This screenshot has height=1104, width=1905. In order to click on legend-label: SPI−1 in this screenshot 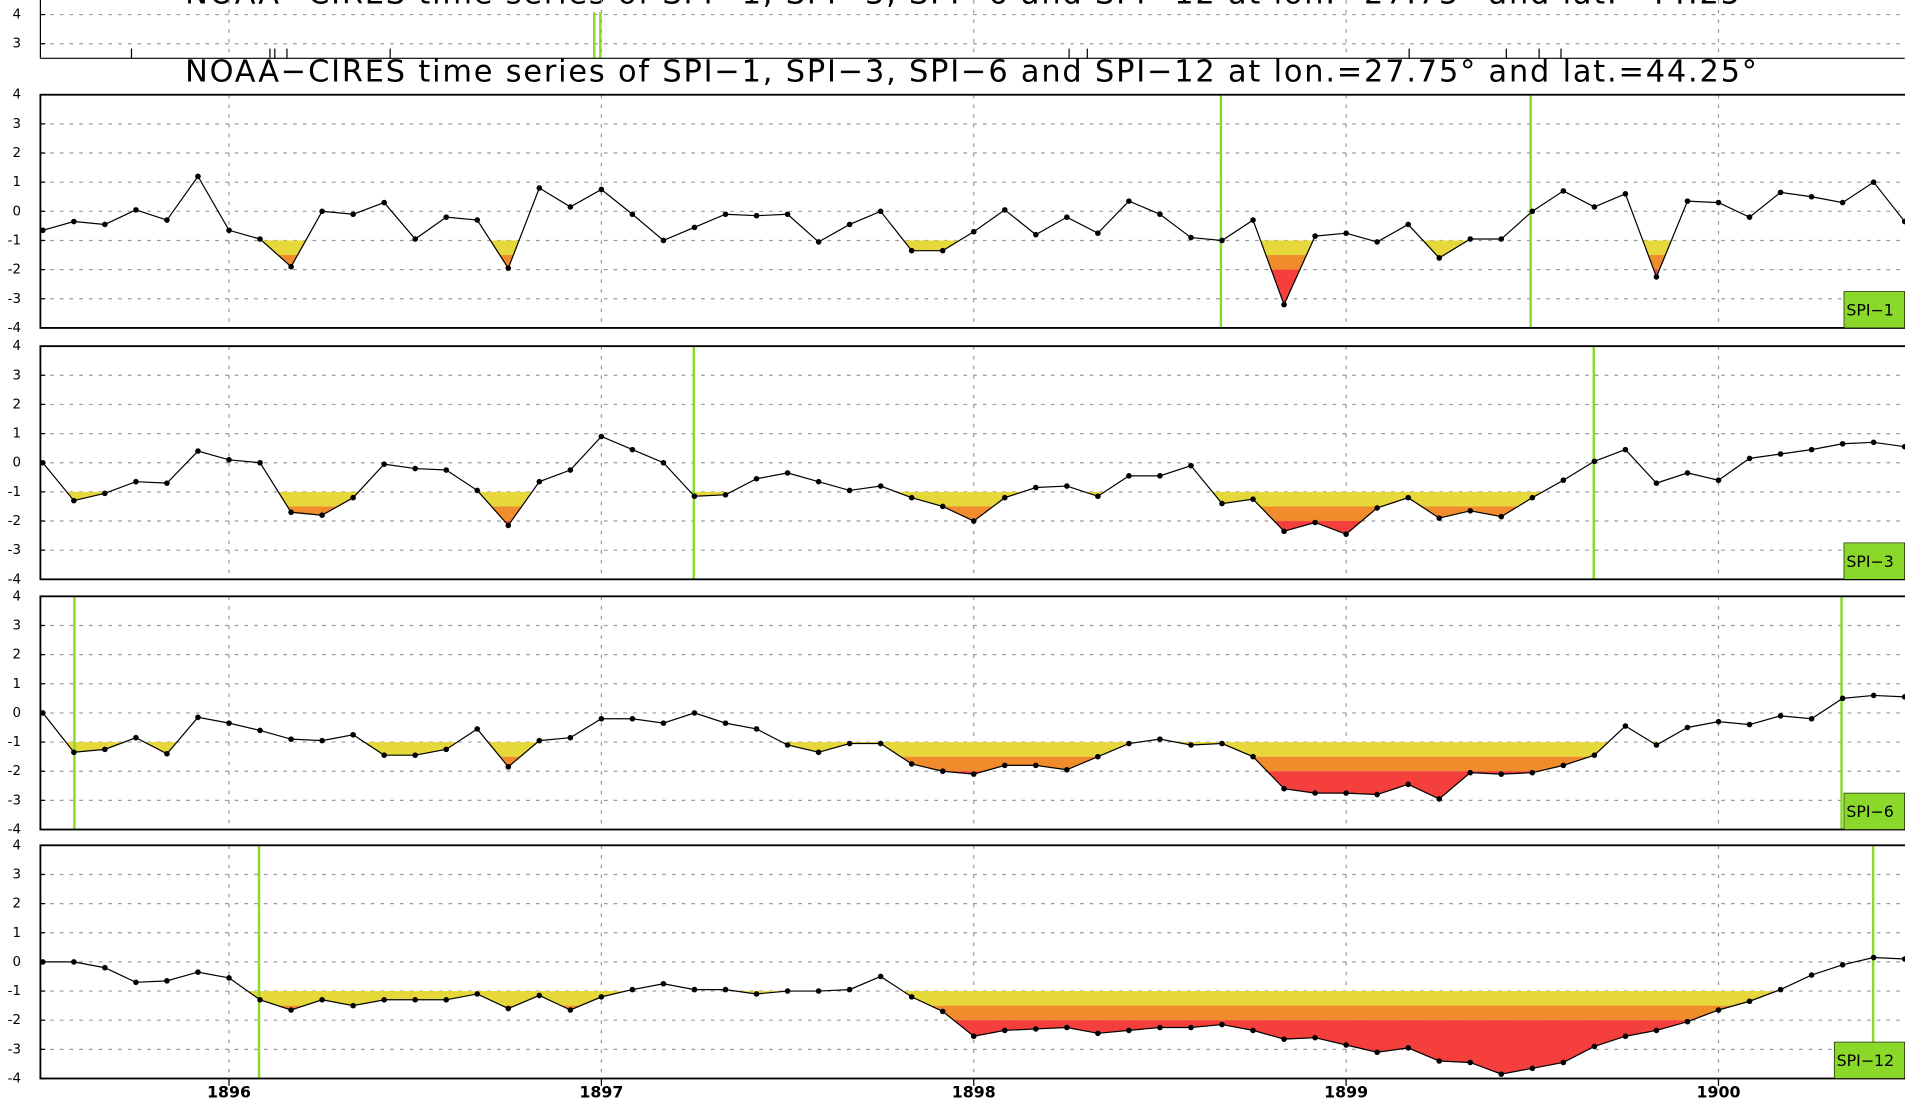, I will do `click(1869, 309)`.